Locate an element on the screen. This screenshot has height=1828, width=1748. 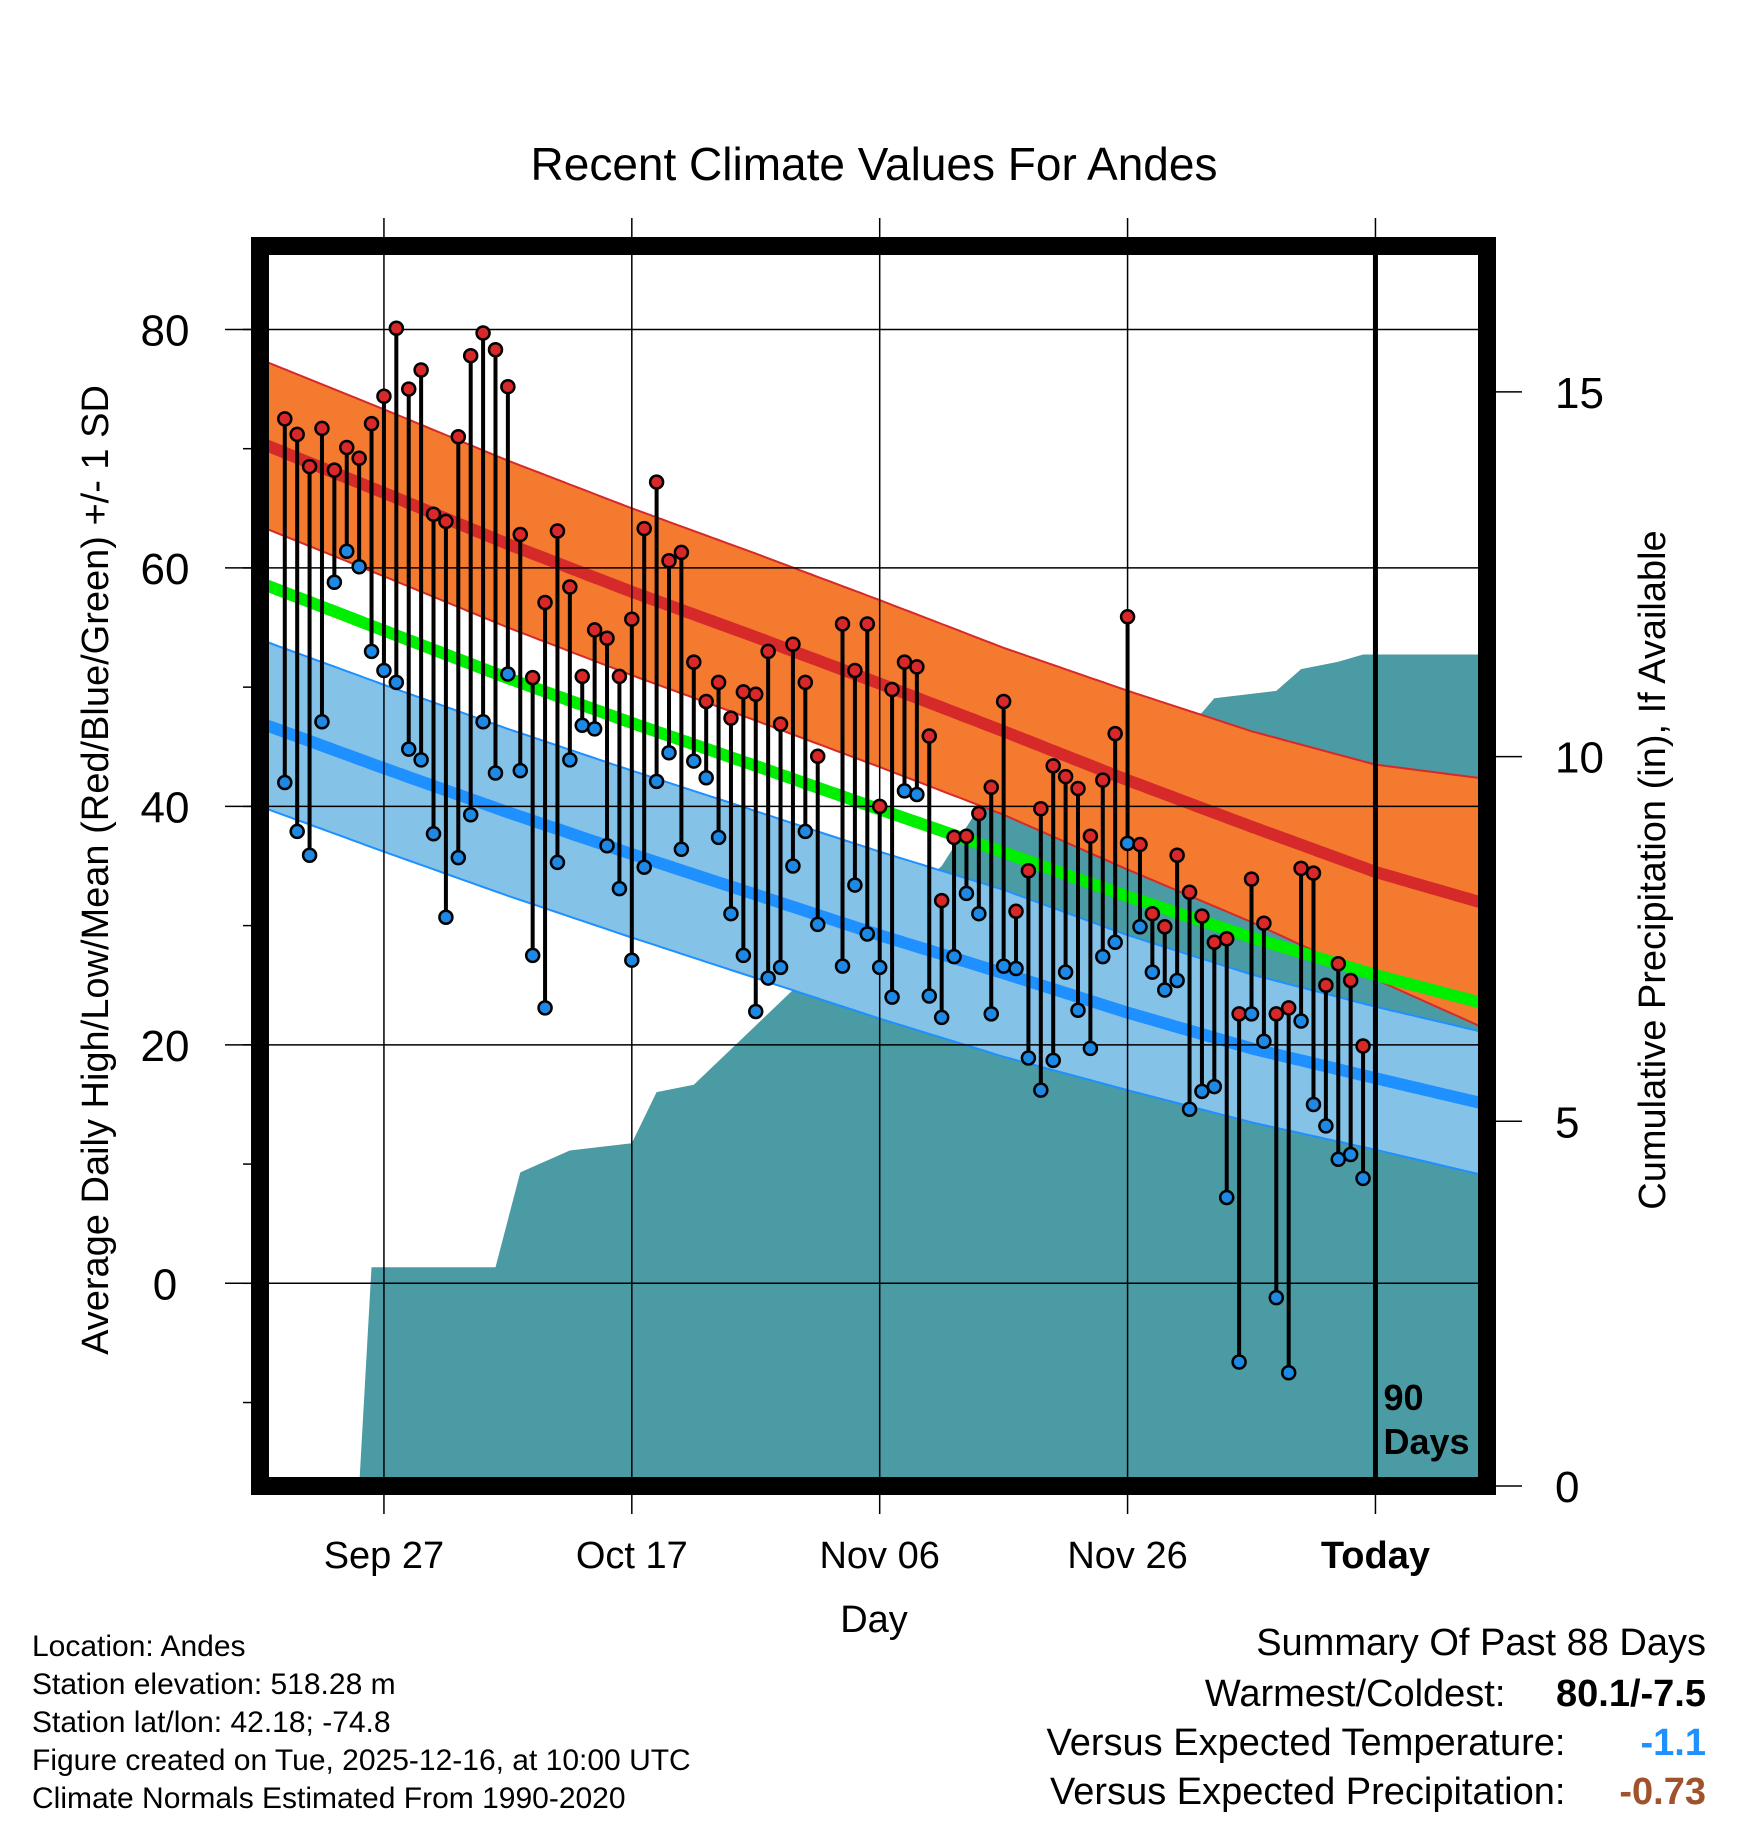
x-tick-label: Nov 06 is located at coordinates (879, 1556).